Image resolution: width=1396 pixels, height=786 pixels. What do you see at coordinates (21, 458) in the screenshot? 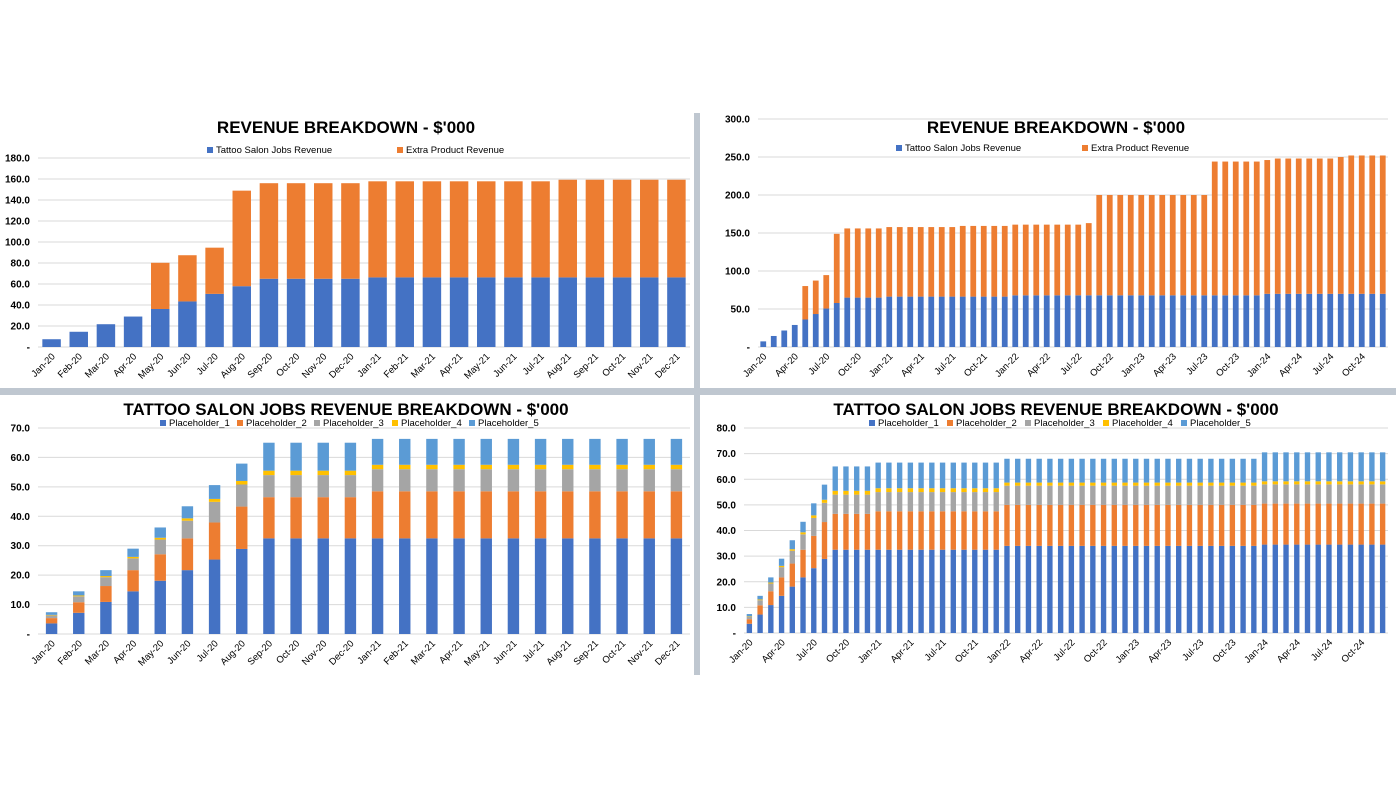
I see `y-tick-label: 60.0` at bounding box center [21, 458].